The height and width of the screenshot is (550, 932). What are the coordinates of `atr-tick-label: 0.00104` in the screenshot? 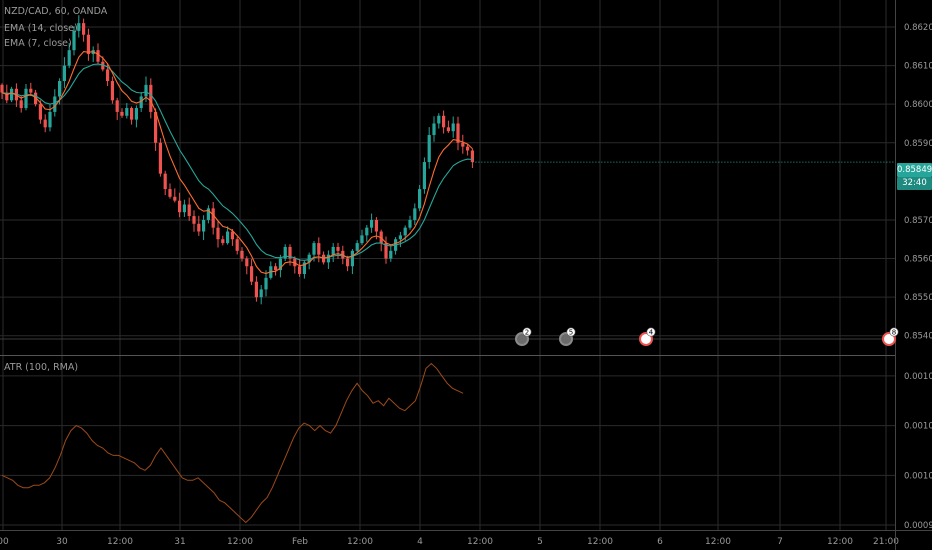 It's located at (918, 377).